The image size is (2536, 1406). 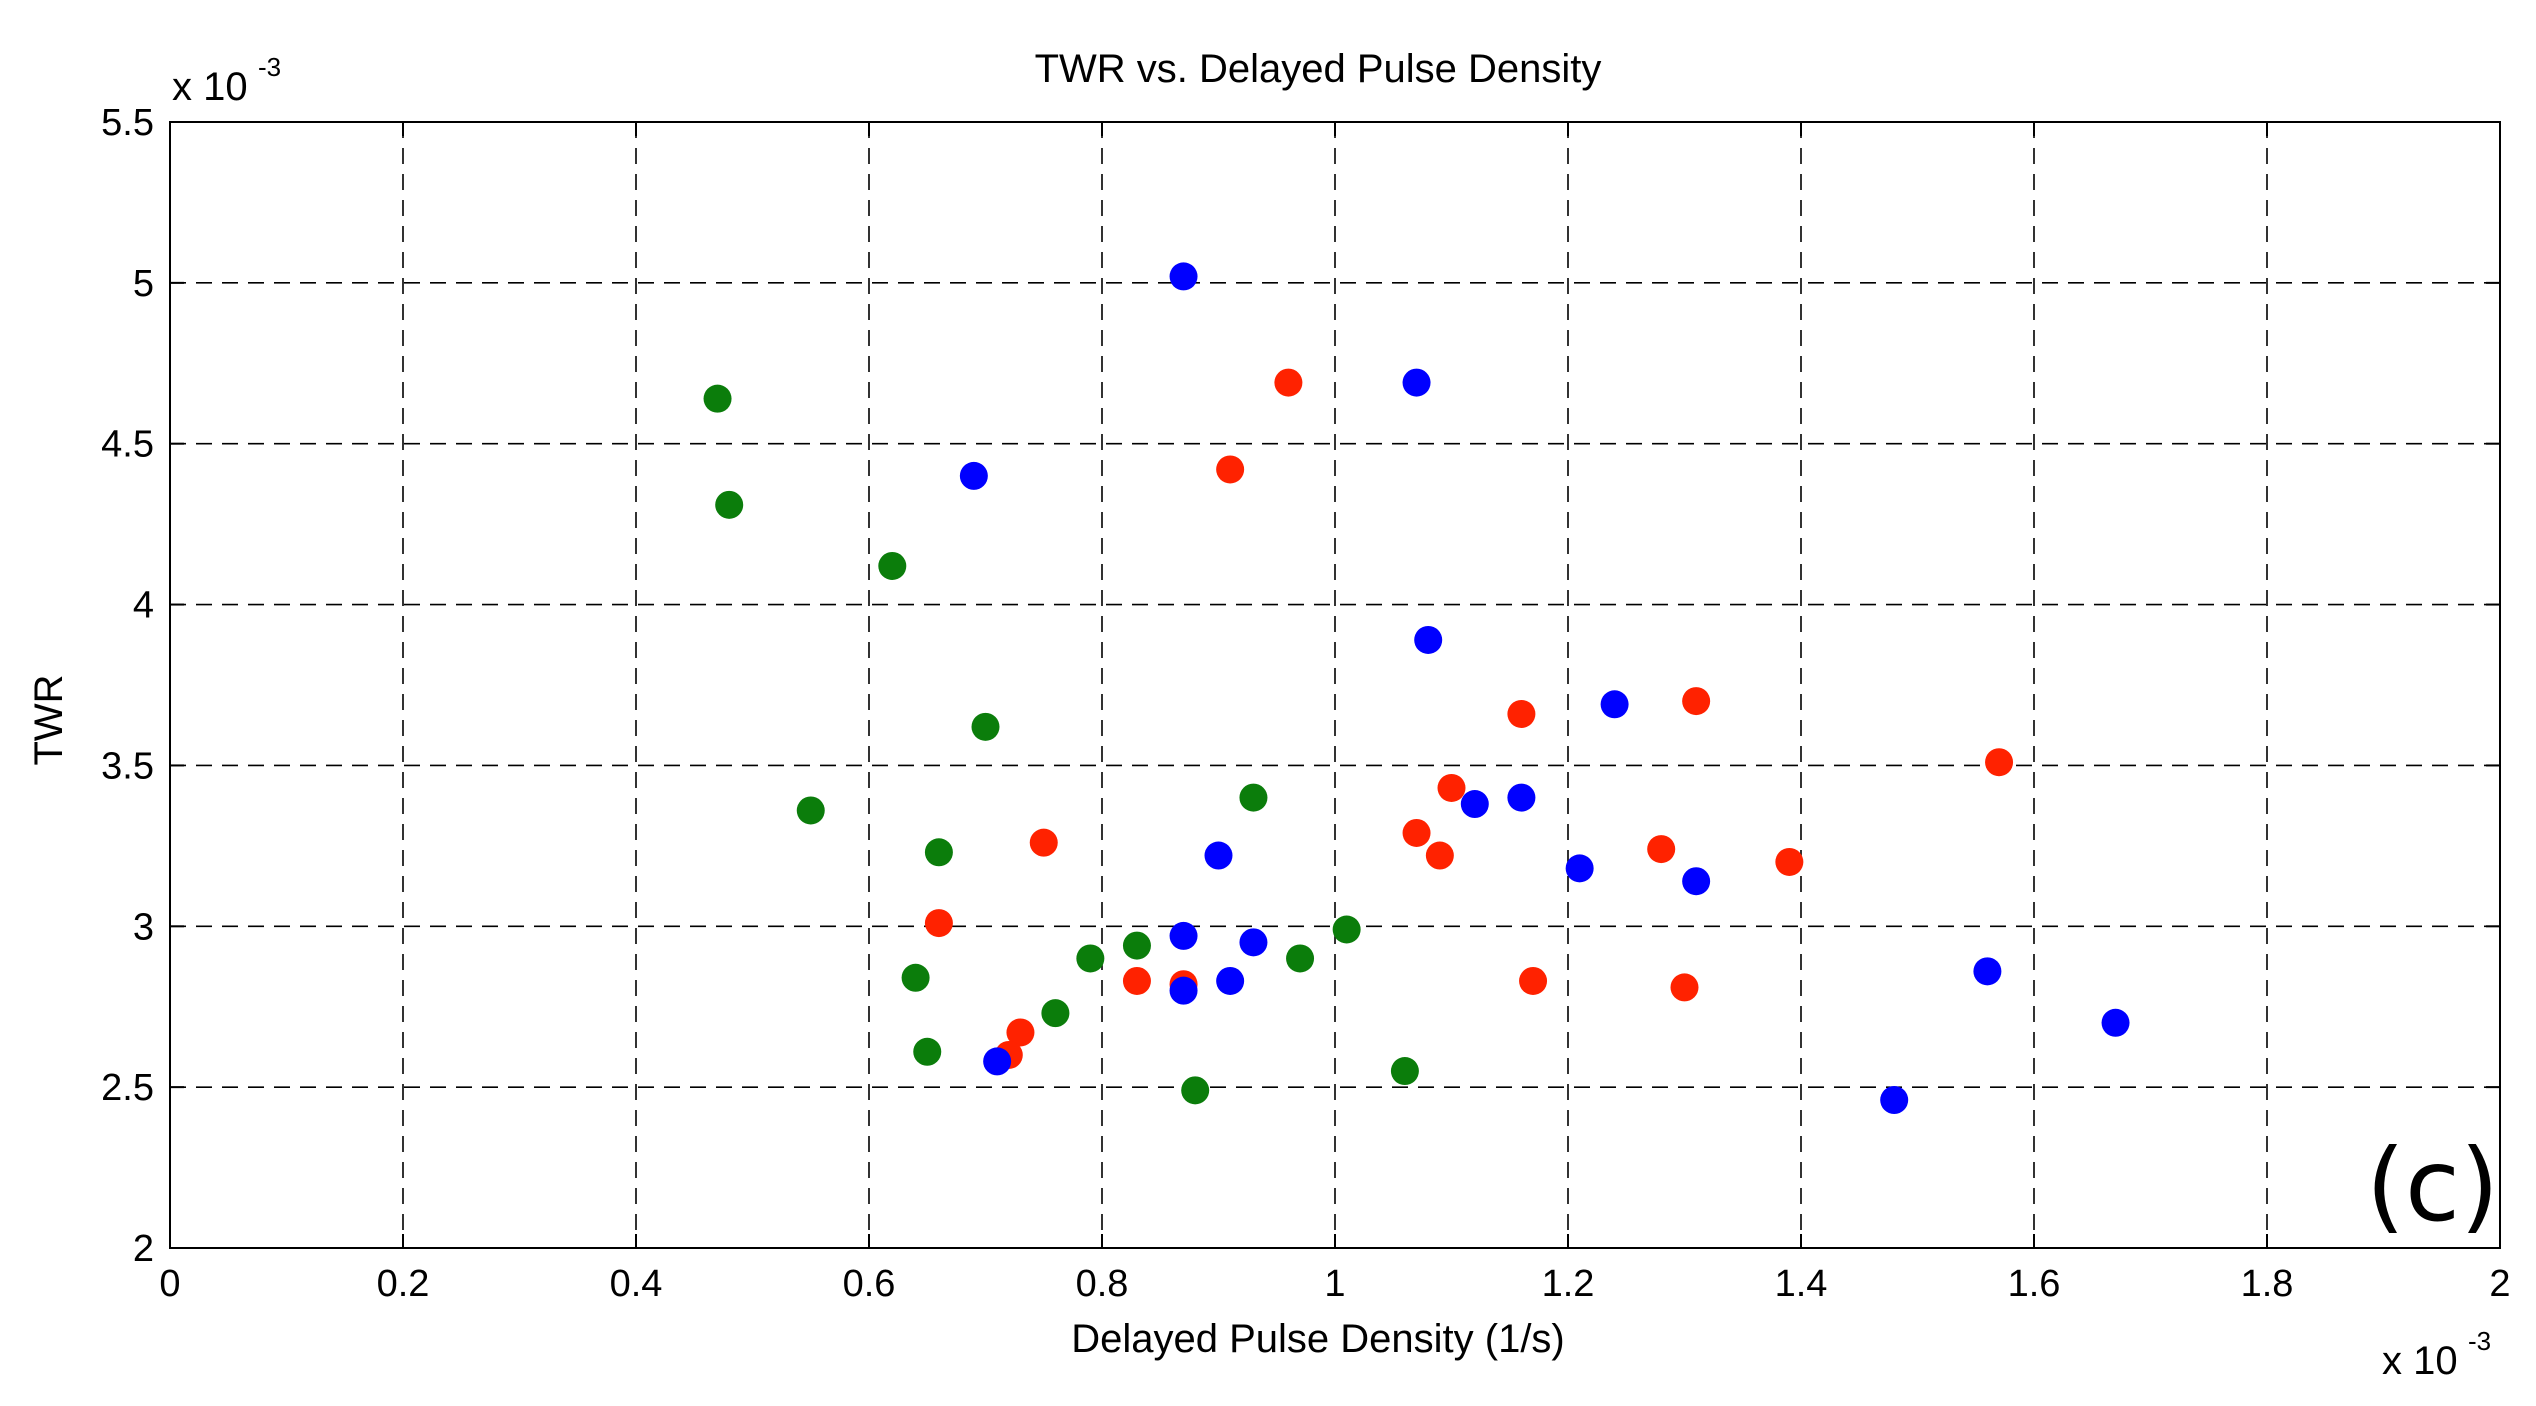 I want to click on x-multiplier-base: x 10, so click(x=2420, y=1361).